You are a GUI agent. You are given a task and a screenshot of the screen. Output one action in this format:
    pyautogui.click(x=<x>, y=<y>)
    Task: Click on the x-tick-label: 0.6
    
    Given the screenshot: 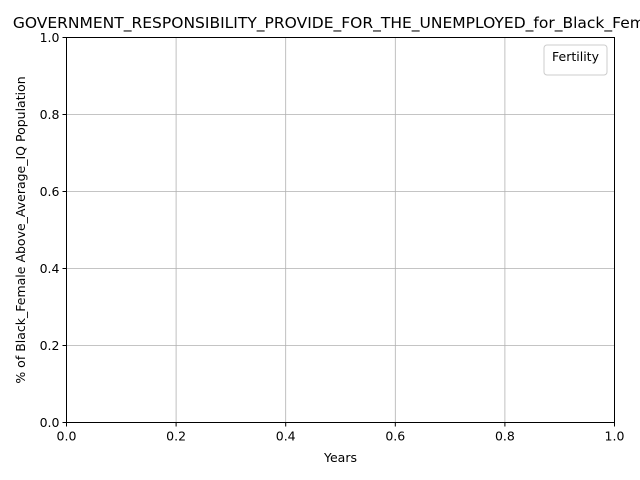 What is the action you would take?
    pyautogui.click(x=395, y=436)
    